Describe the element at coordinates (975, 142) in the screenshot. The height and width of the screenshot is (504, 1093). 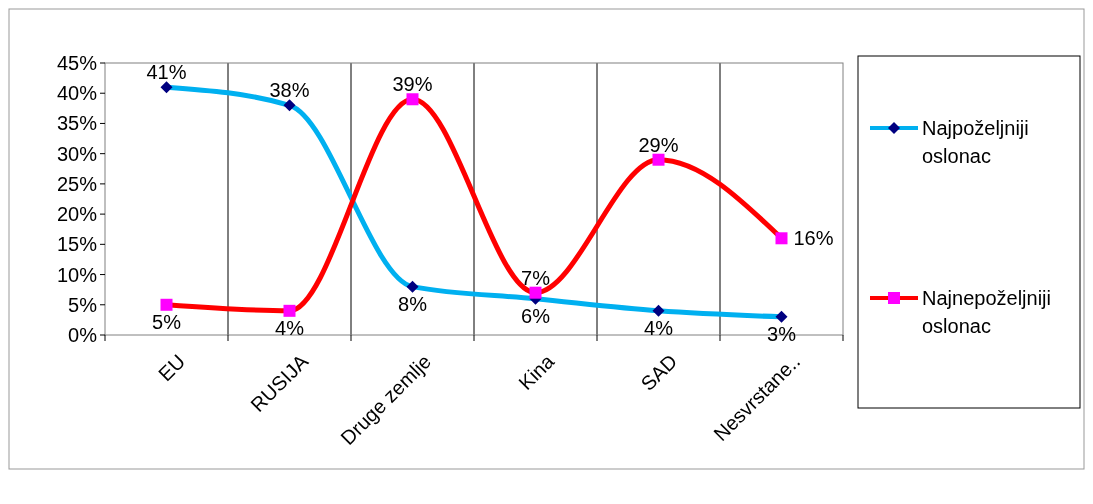
I see `legend-label: Najpoželjniji oslonac` at that location.